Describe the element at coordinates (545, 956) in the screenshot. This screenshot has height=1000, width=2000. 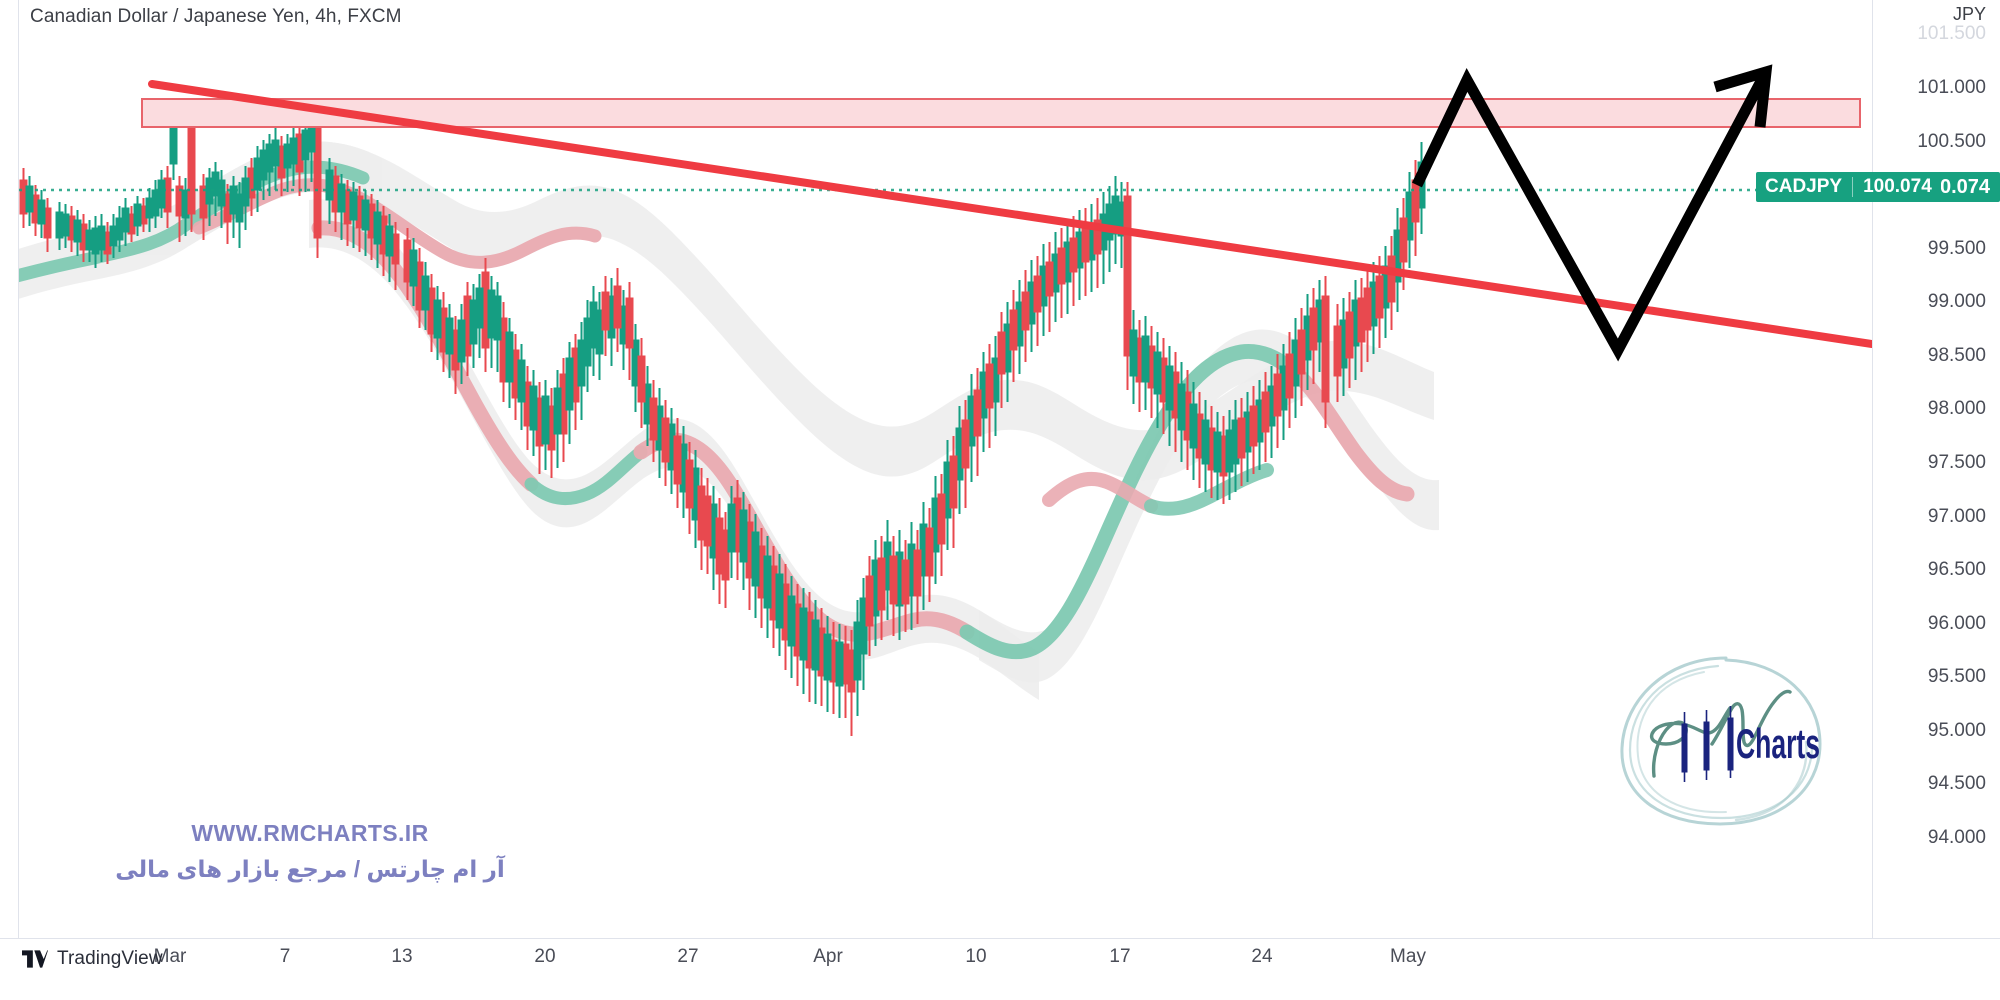
I see `time-tick: 20` at that location.